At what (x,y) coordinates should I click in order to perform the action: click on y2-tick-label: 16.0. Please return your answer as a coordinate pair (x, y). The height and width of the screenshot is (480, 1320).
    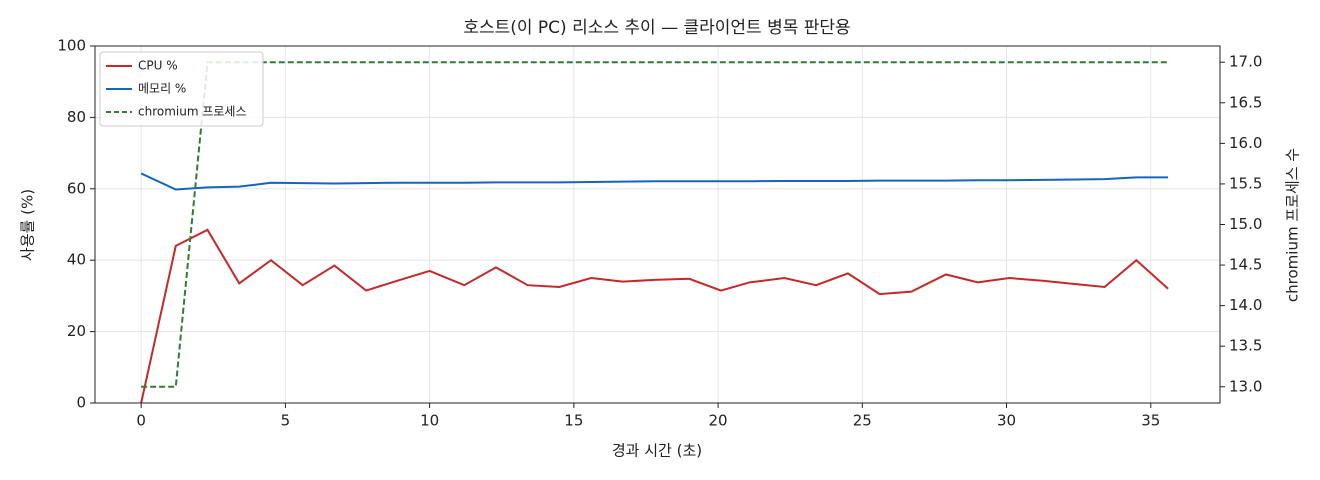
    Looking at the image, I should click on (1245, 143).